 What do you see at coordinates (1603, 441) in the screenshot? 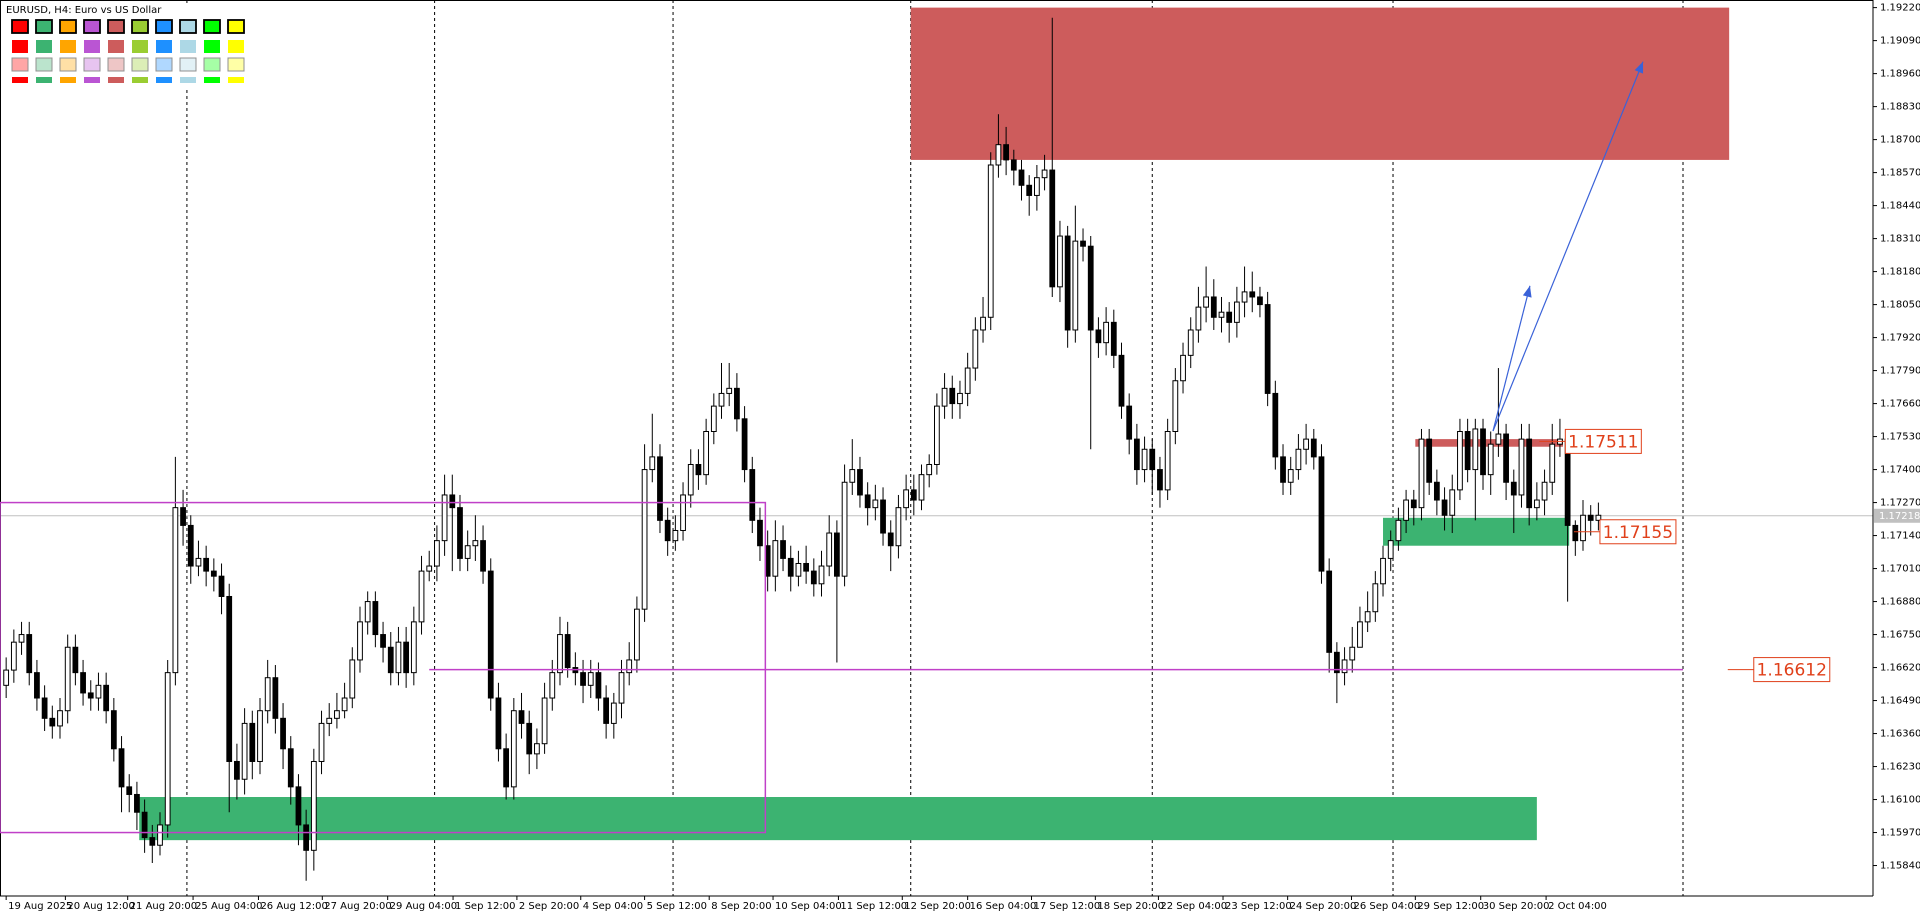
I see `annotation-box` at bounding box center [1603, 441].